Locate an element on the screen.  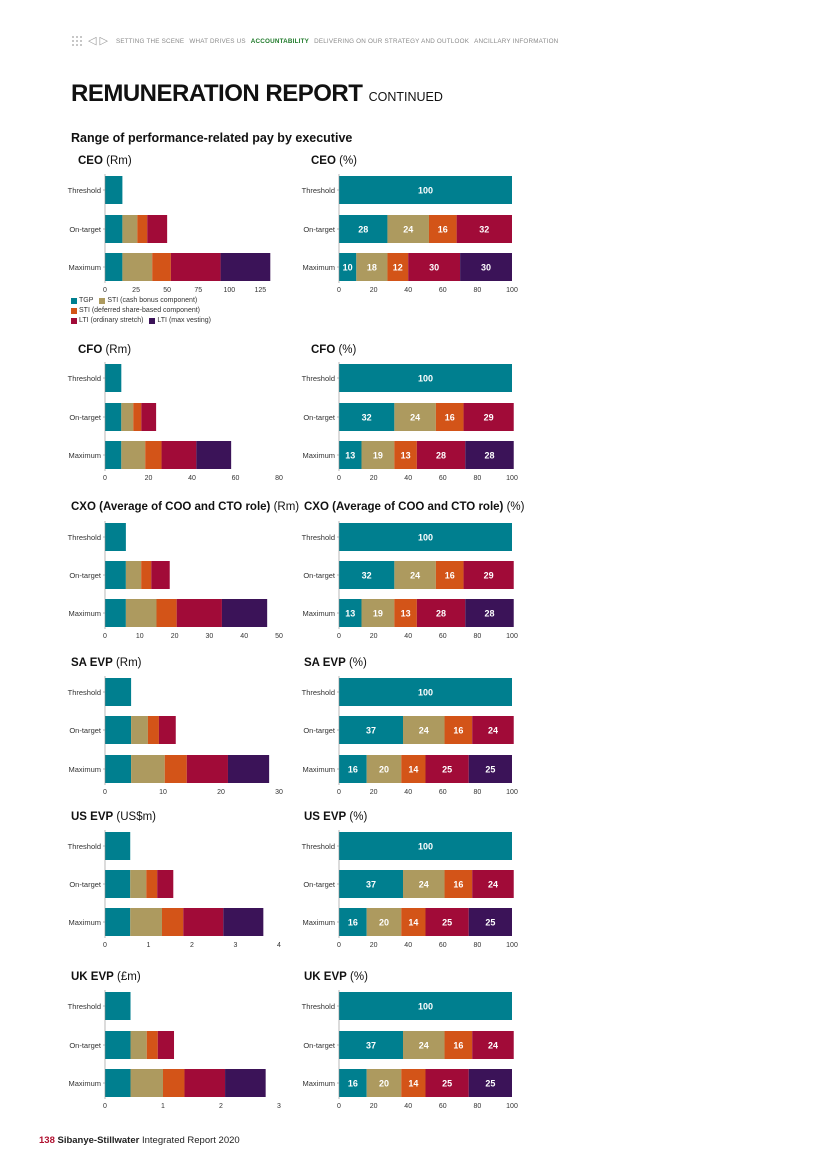
legend-label: STI (cash bonus component) is located at coordinates (152, 300).